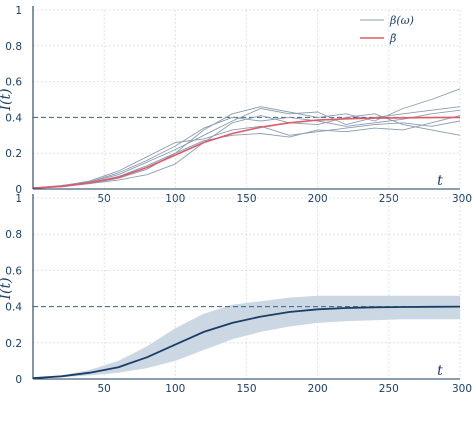  What do you see at coordinates (103, 389) in the screenshot?
I see `x-tick-label: 50` at bounding box center [103, 389].